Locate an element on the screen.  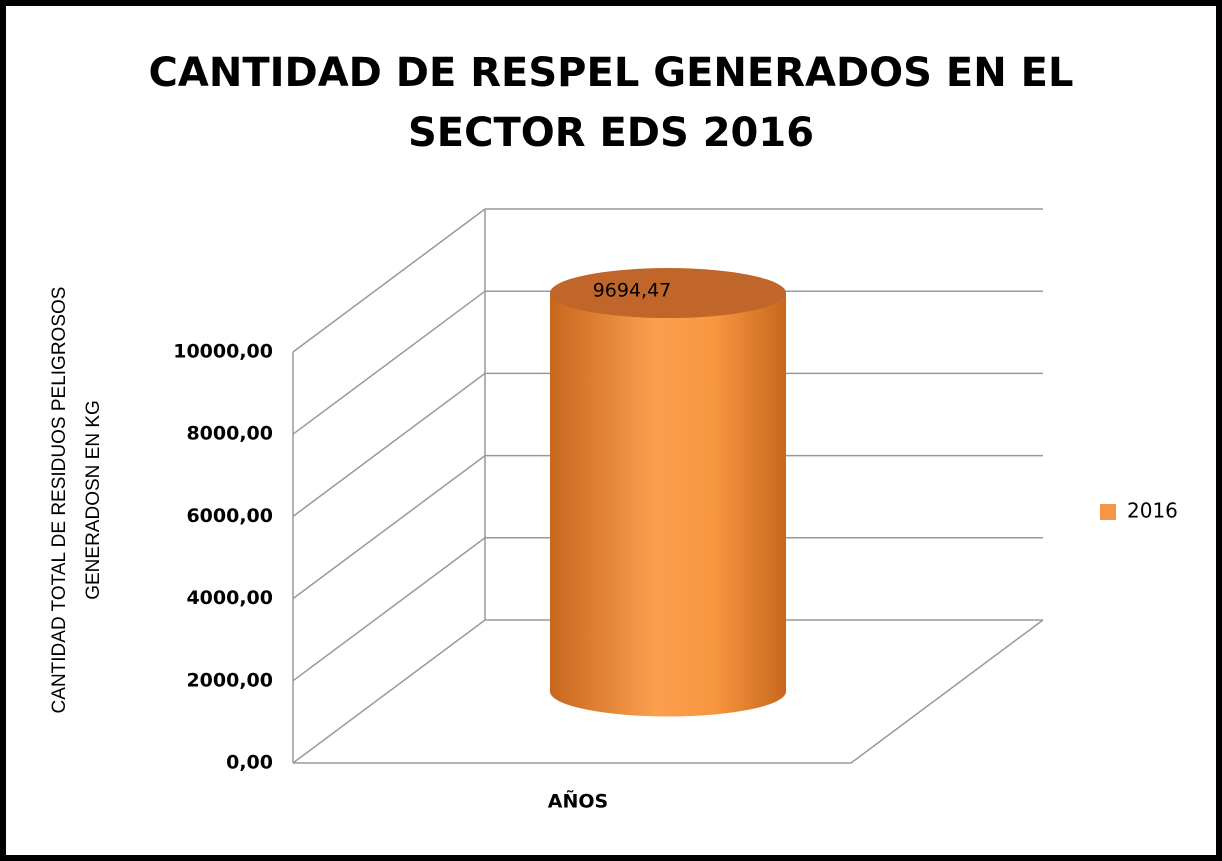
y-axis-label-line: CANTIDAD TOTAL DE RESIDUOS PELIGROSOS is located at coordinates (59, 500).